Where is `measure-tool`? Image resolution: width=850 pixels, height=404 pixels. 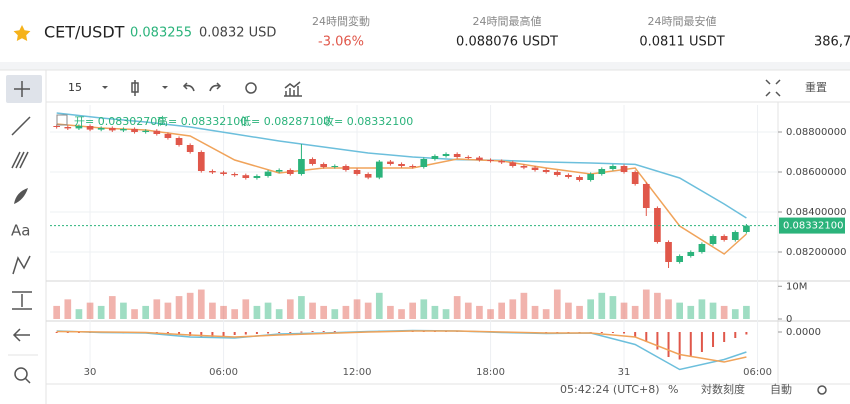 measure-tool is located at coordinates (22, 300).